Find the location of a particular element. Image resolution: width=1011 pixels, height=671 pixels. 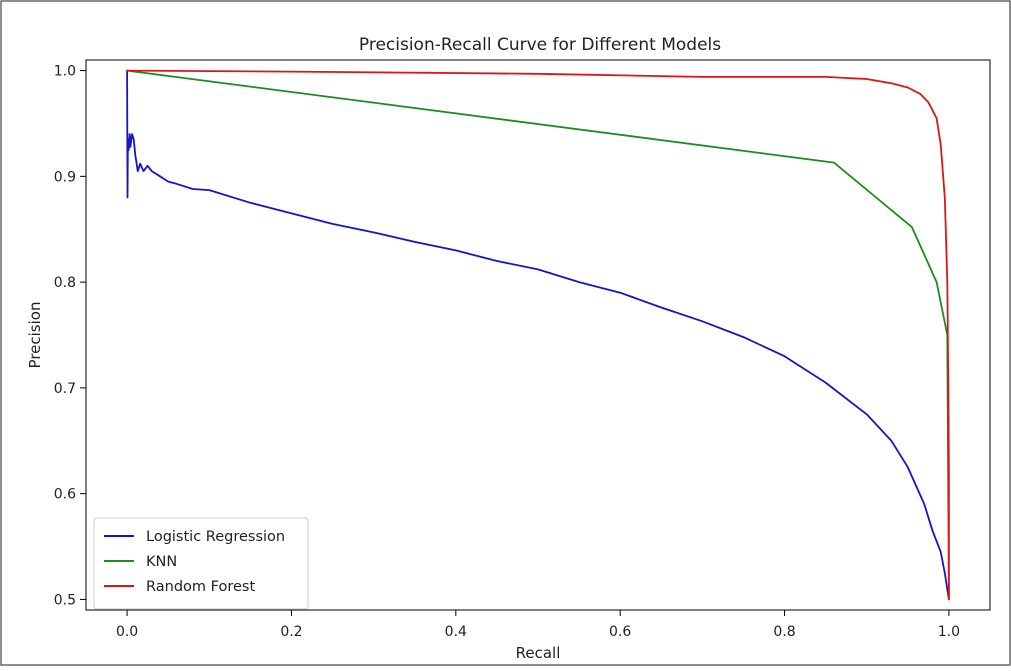

y-tick-label: 0.5 is located at coordinates (65, 600).